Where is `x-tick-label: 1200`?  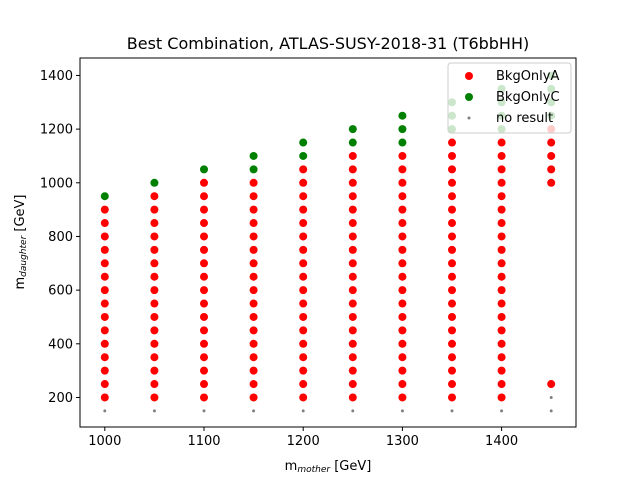
x-tick-label: 1200 is located at coordinates (303, 441).